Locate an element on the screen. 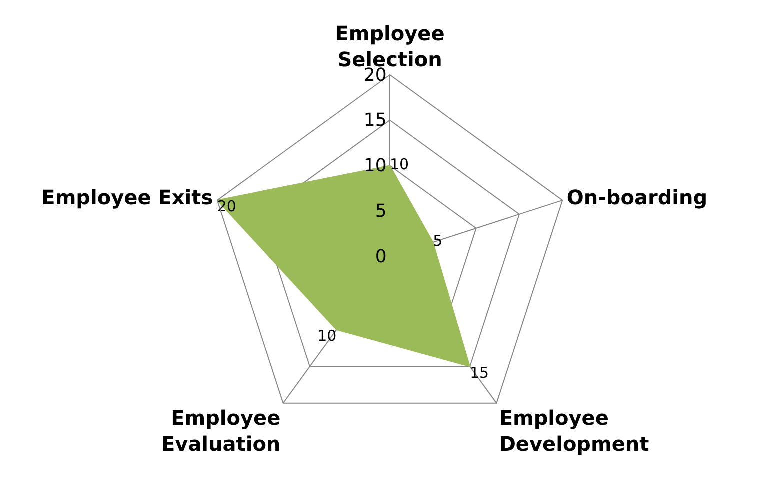 This screenshot has width=780, height=478. data-label: 15 is located at coordinates (480, 373).